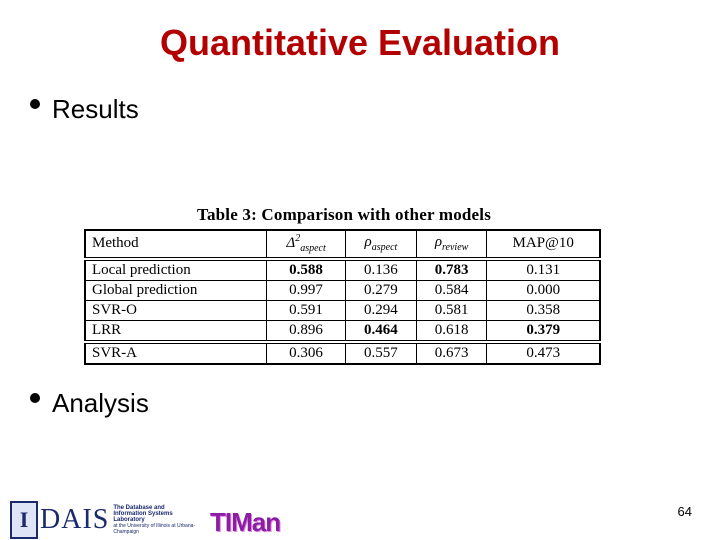 The height and width of the screenshot is (540, 720). Describe the element at coordinates (175, 310) in the screenshot. I see `row-method: SVR-O` at that location.